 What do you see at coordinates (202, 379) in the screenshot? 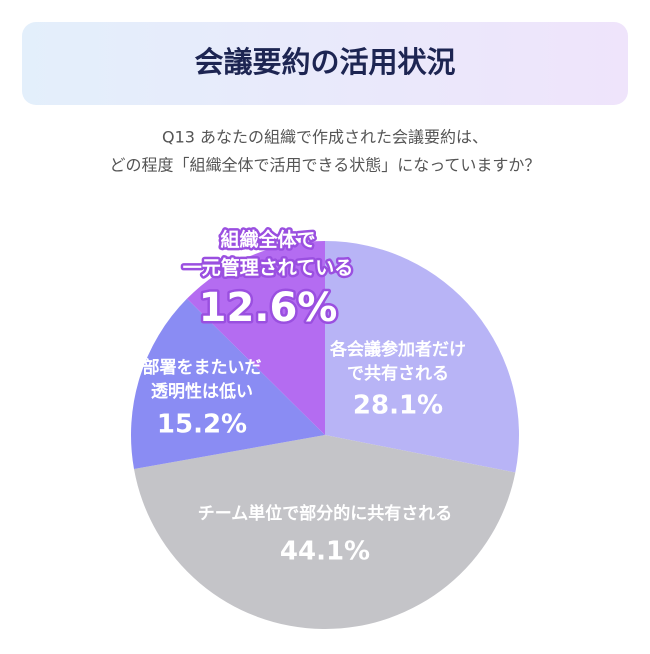
I see `slice-label: 部署をまたいだ透明性は低い` at bounding box center [202, 379].